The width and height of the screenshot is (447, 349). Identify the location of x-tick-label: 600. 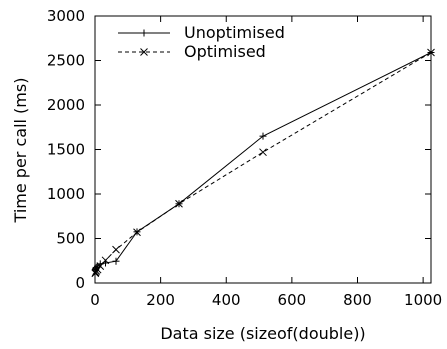
(292, 300).